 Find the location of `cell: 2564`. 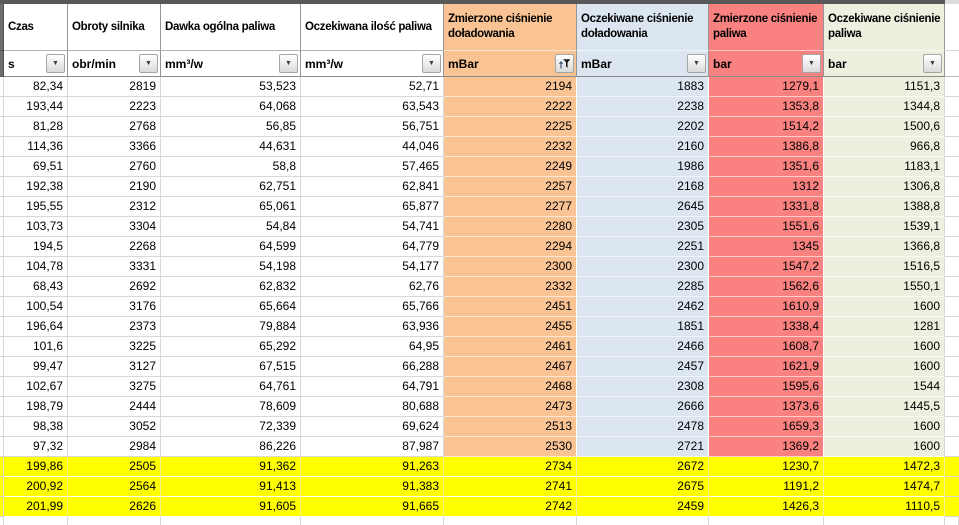

cell: 2564 is located at coordinates (114, 487).